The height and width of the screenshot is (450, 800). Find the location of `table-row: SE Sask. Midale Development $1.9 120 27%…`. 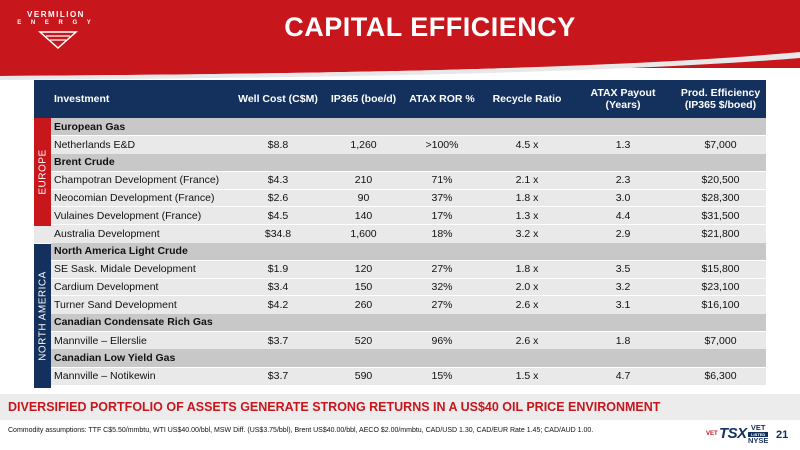

table-row: SE Sask. Midale Development $1.9 120 27%… is located at coordinates (400, 269).